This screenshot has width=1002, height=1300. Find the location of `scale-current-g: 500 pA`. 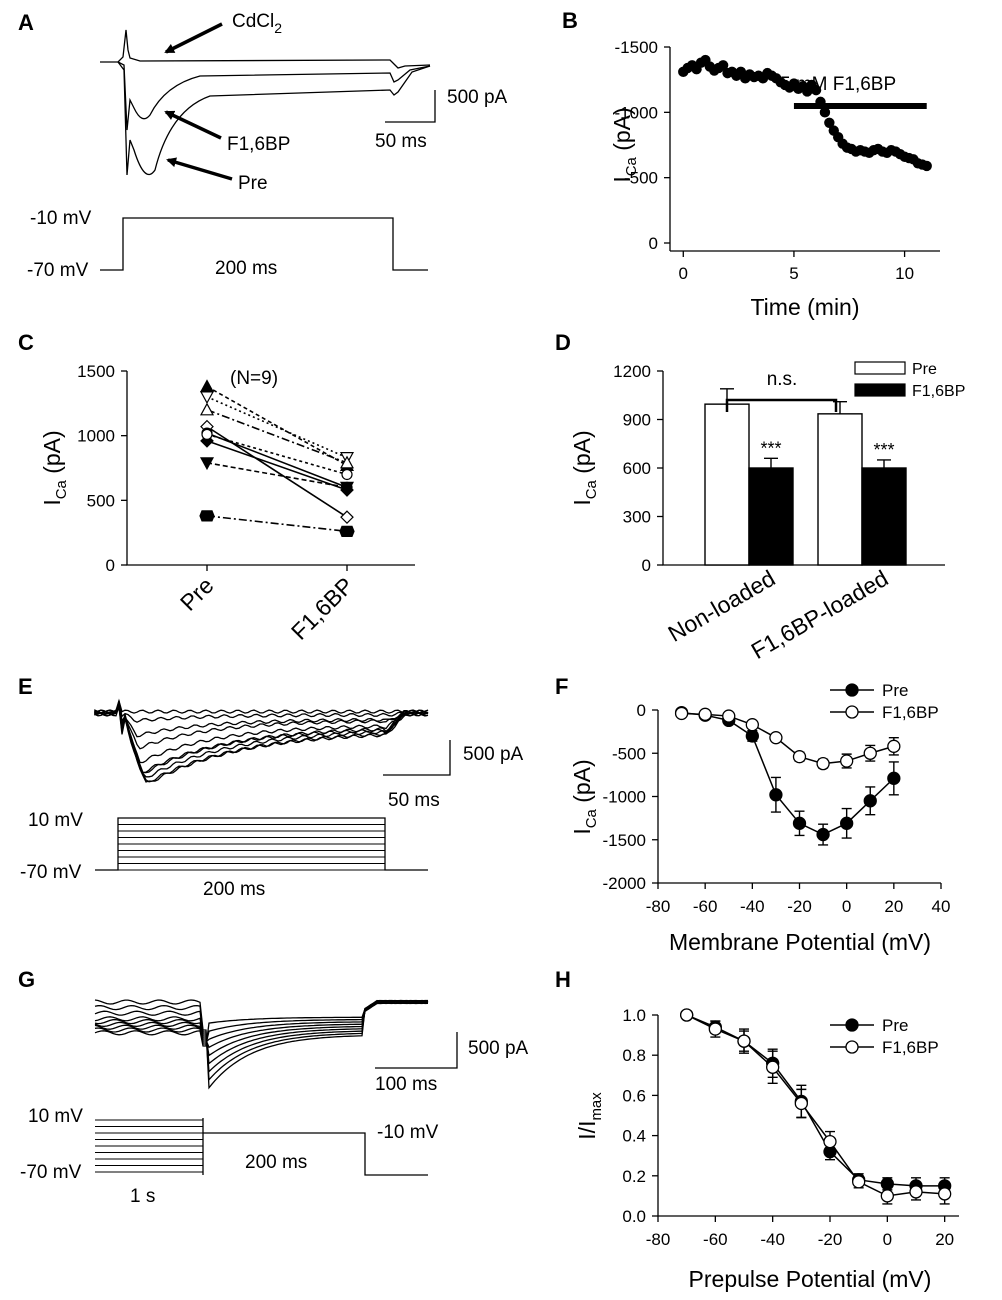

scale-current-g: 500 pA is located at coordinates (498, 1048).